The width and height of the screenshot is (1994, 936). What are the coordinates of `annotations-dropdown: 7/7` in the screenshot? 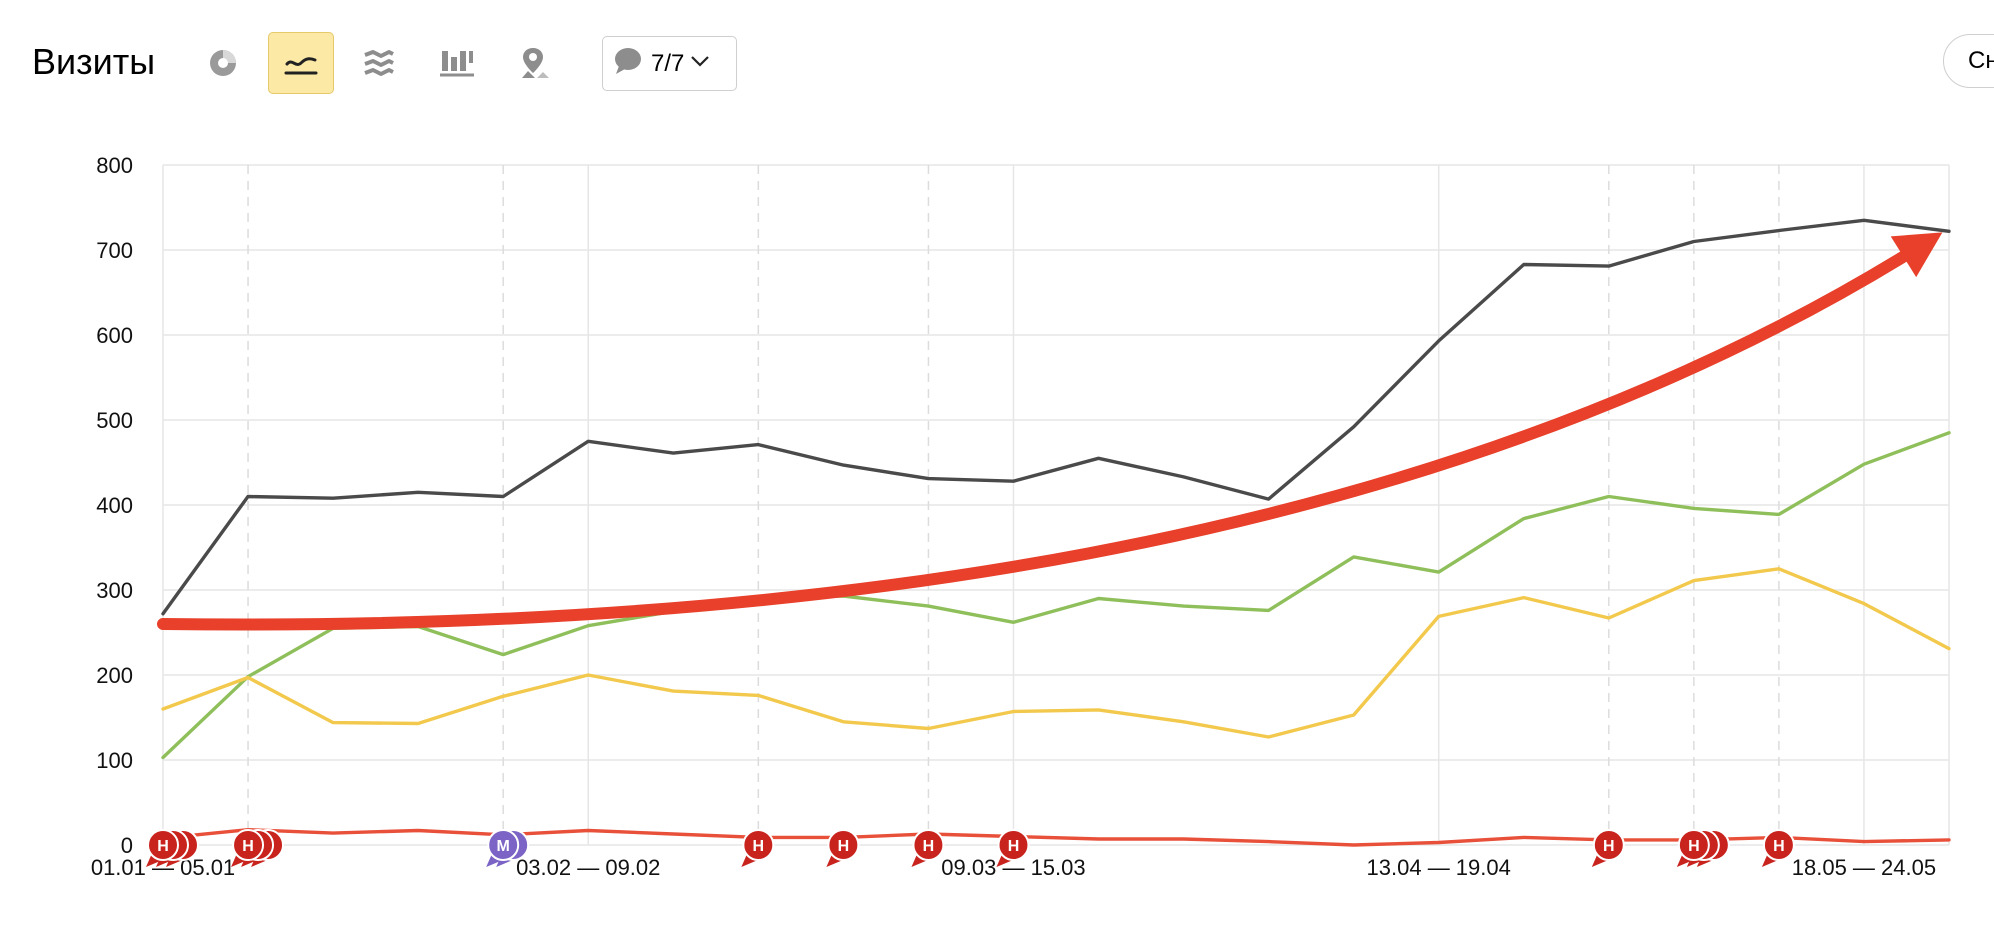 It's located at (669, 63).